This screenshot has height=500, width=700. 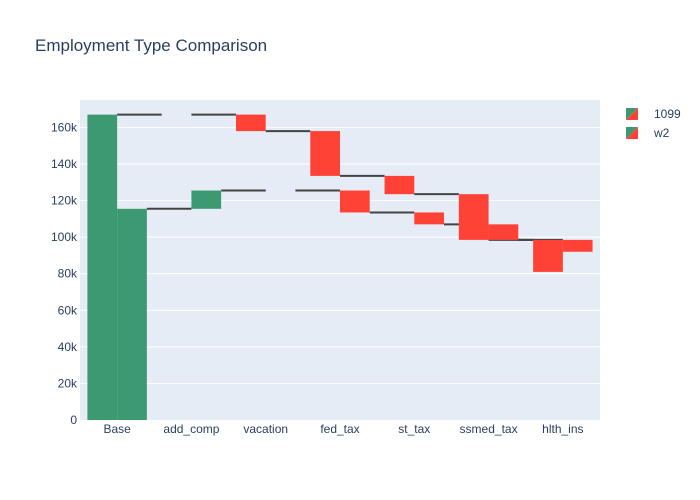 What do you see at coordinates (151, 45) in the screenshot?
I see `chart-title: Employment Type Comparison` at bounding box center [151, 45].